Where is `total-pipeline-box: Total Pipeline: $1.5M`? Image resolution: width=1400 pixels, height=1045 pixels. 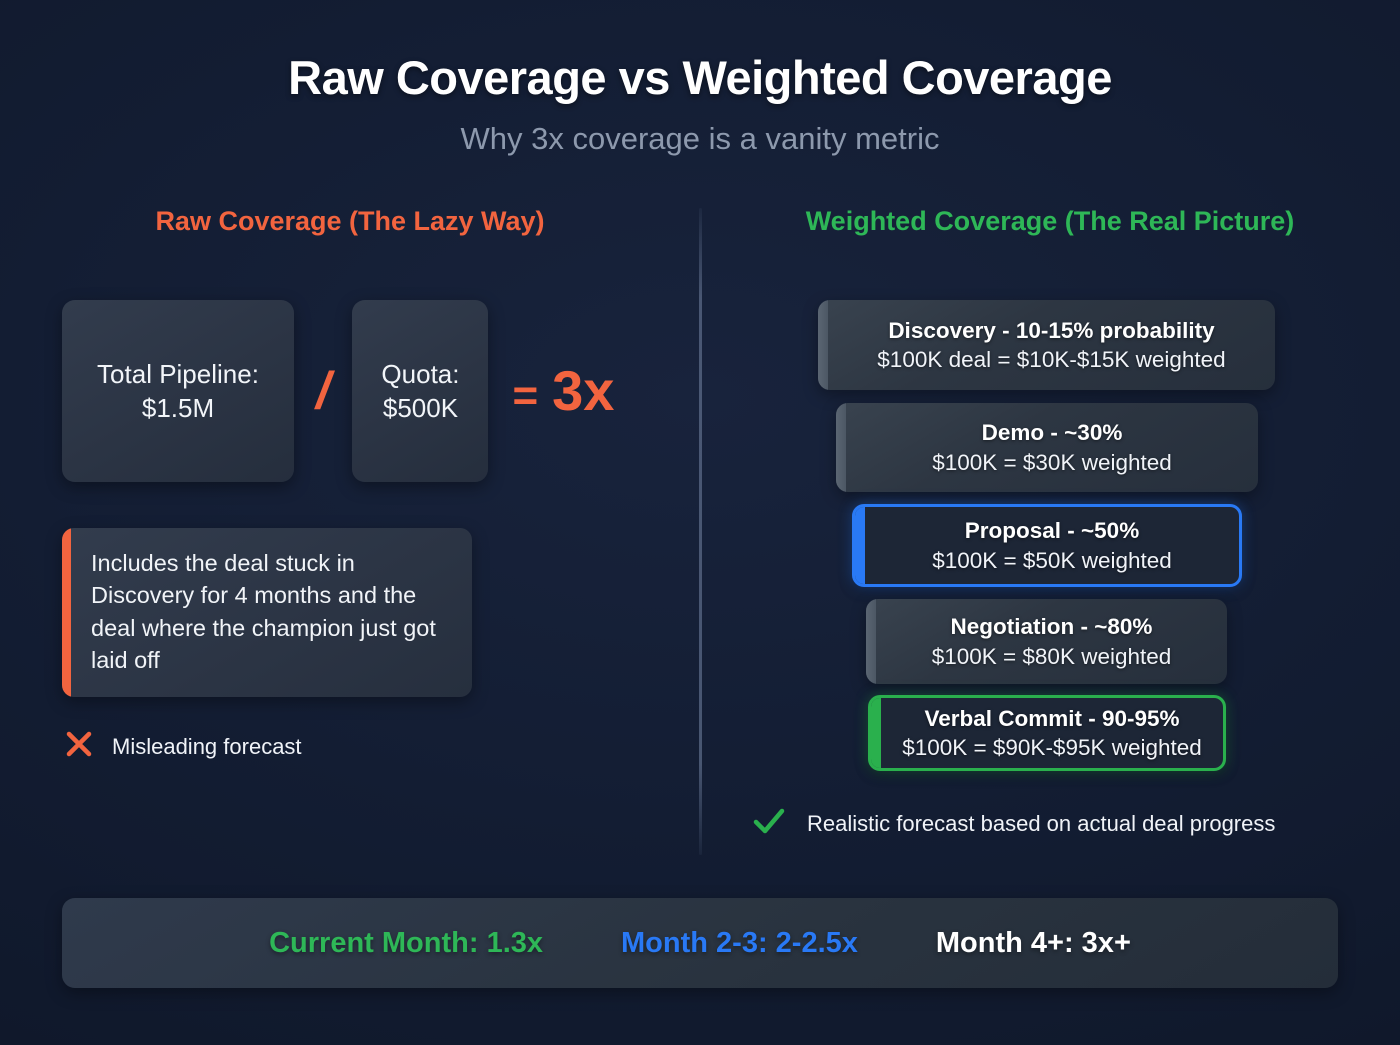
total-pipeline-box: Total Pipeline: $1.5M is located at coordinates (178, 391).